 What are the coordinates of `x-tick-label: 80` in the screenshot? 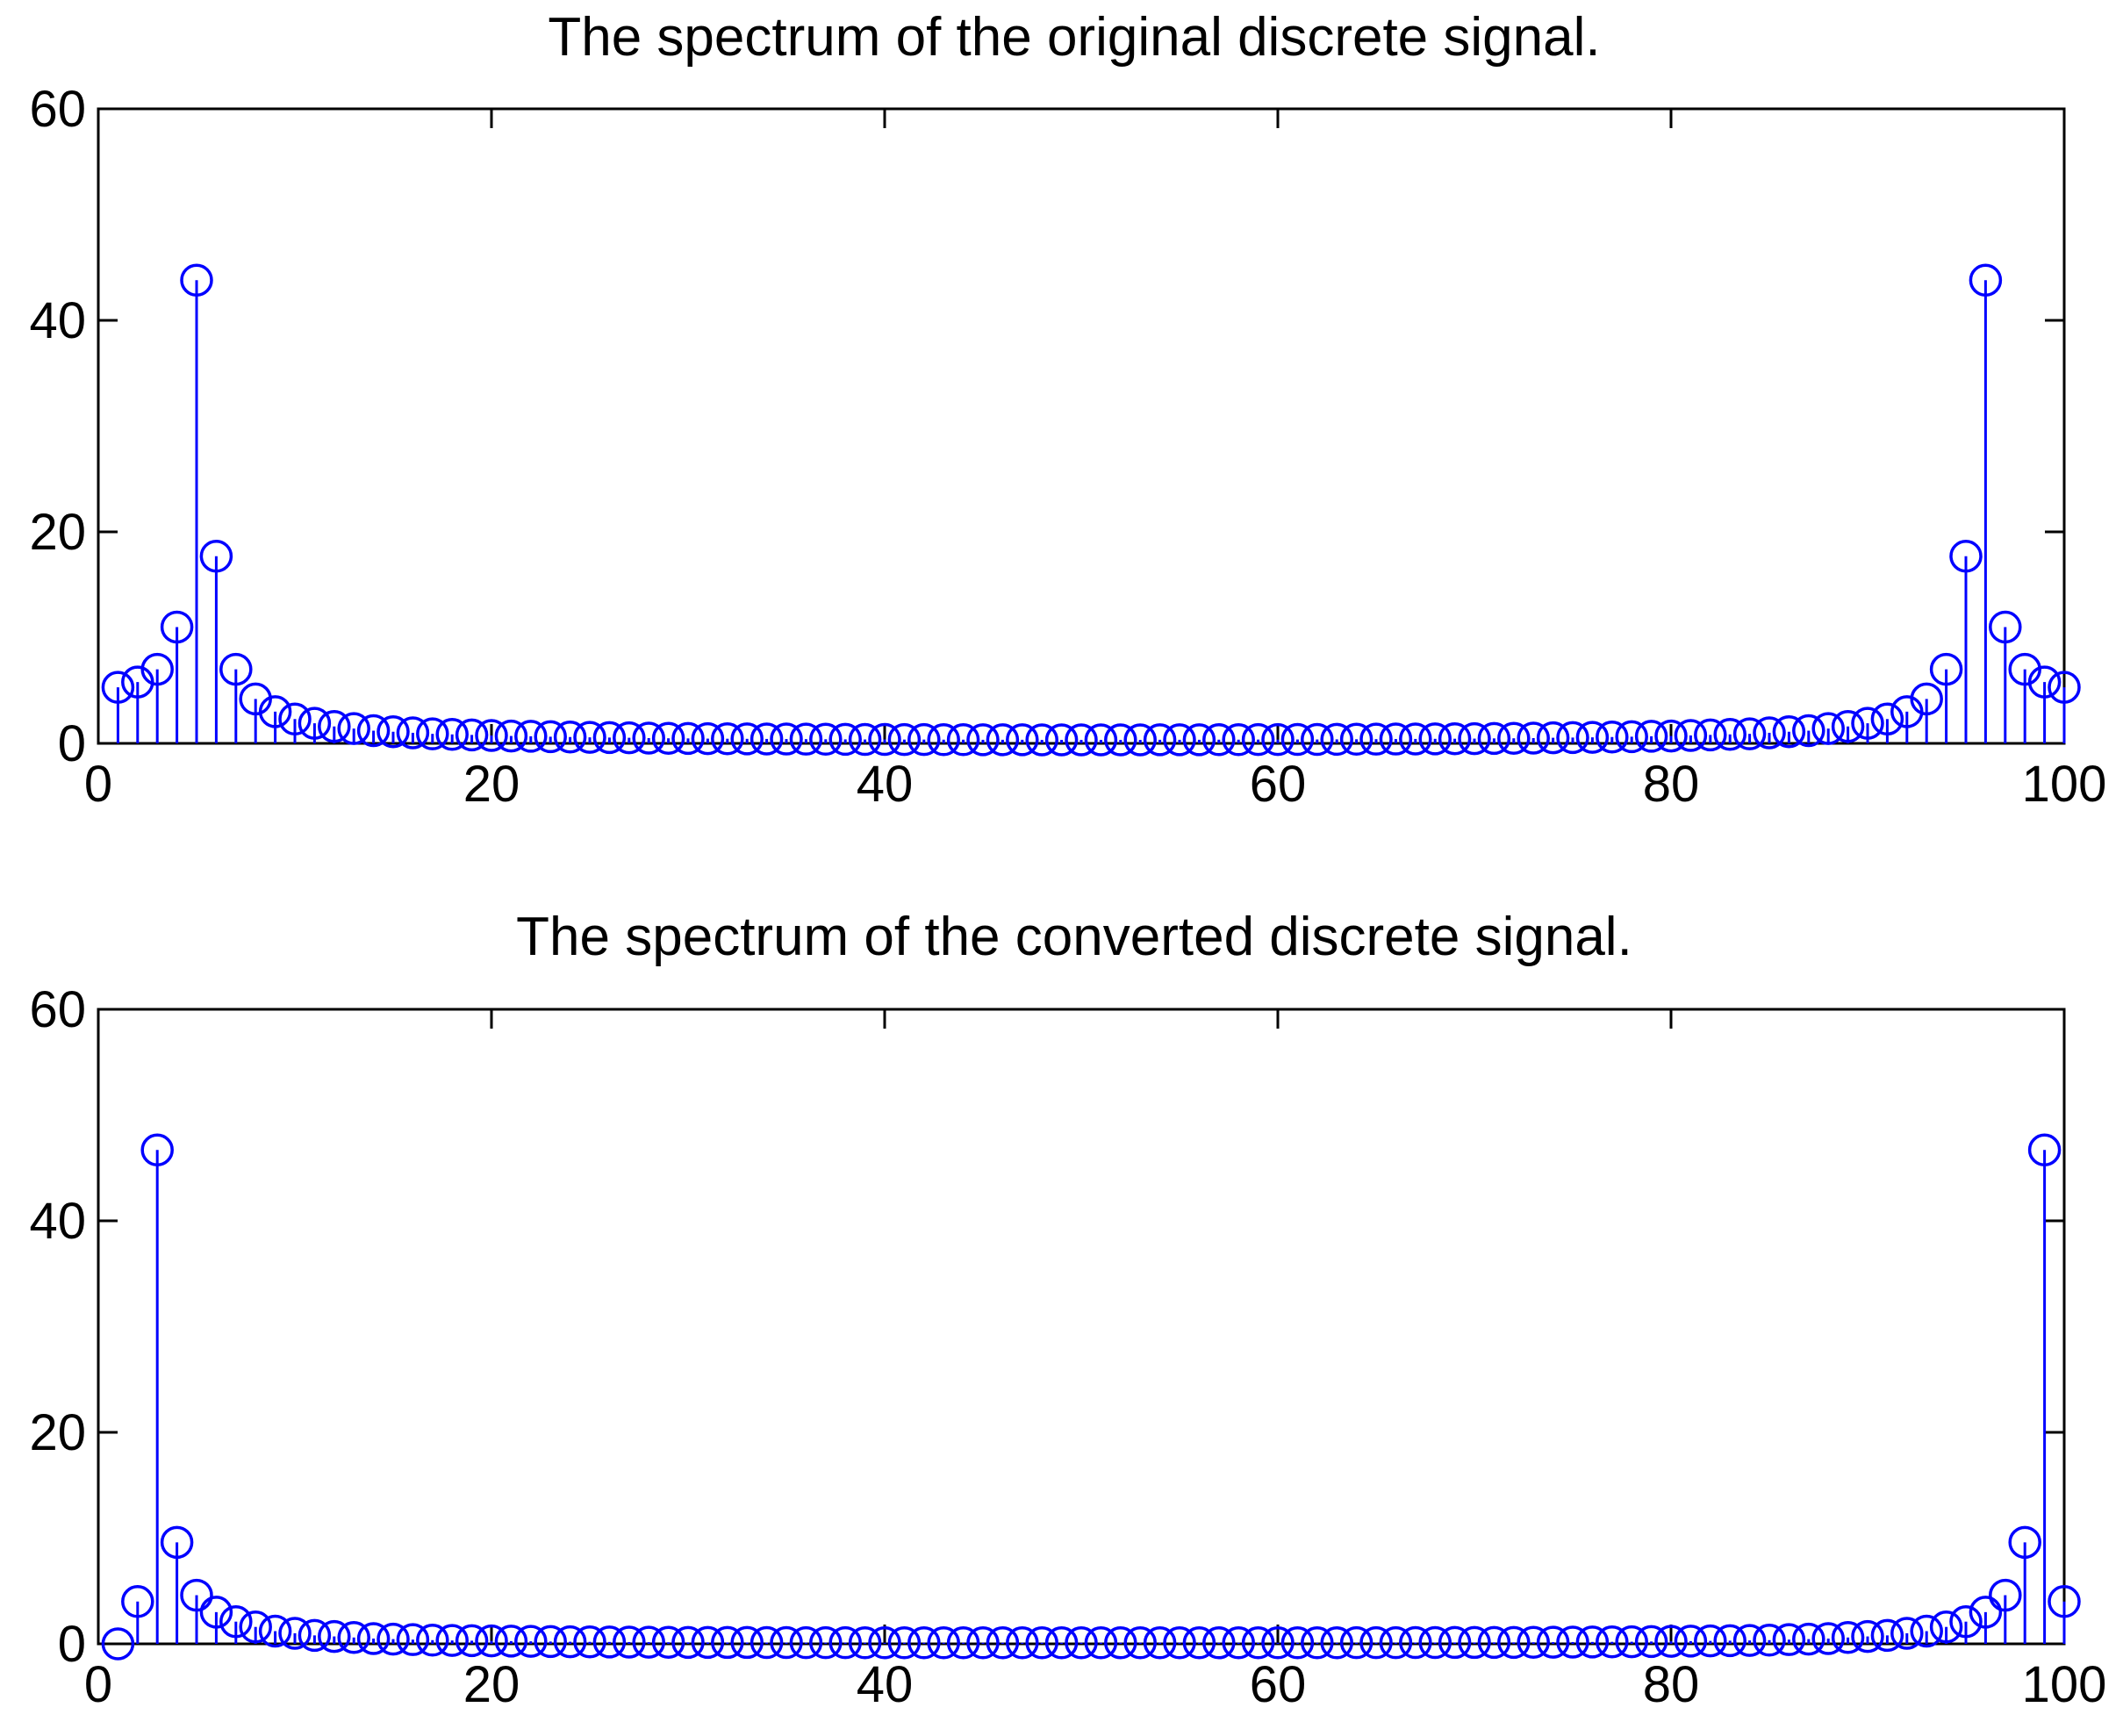 It's located at (1671, 1684).